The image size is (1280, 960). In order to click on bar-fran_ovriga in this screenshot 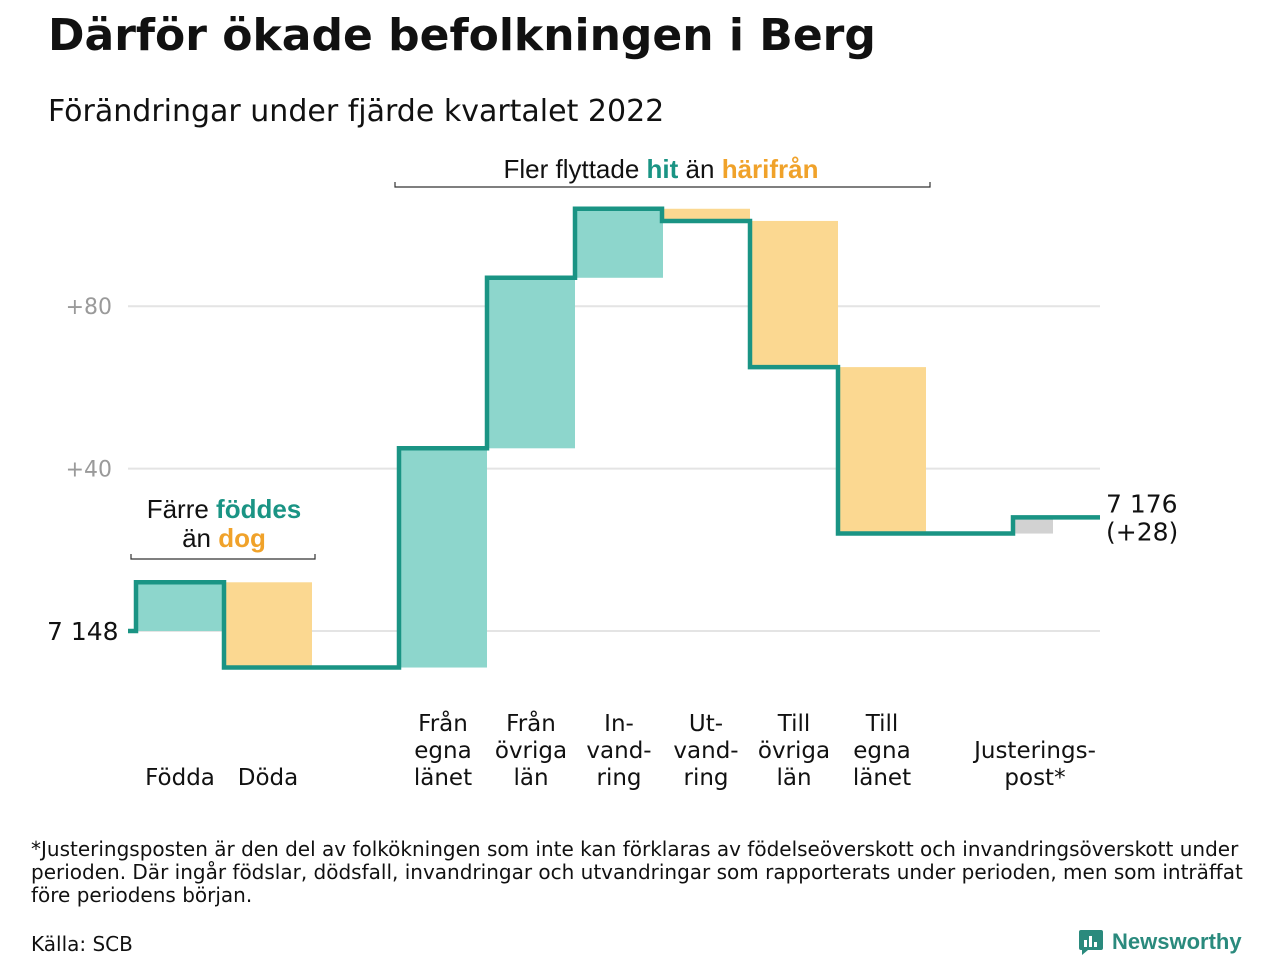, I will do `click(531, 363)`.